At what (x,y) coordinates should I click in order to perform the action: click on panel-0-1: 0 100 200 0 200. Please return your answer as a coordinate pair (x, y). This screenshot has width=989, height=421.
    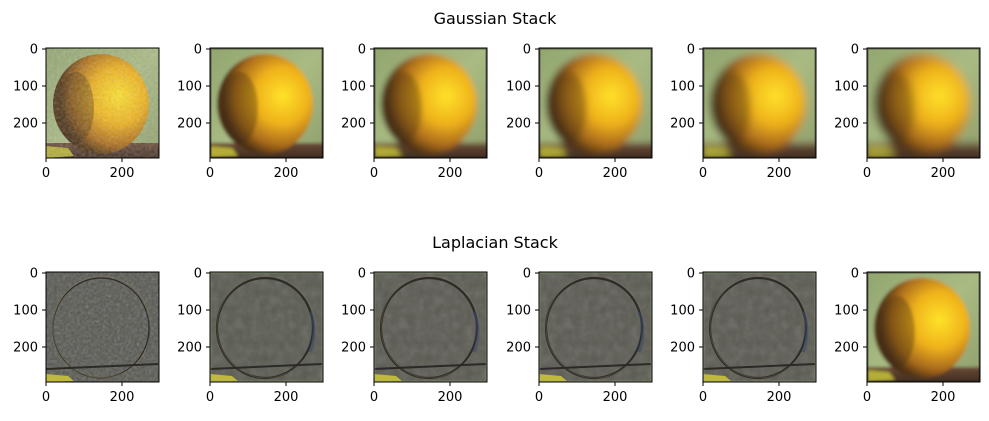
    Looking at the image, I should click on (250, 112).